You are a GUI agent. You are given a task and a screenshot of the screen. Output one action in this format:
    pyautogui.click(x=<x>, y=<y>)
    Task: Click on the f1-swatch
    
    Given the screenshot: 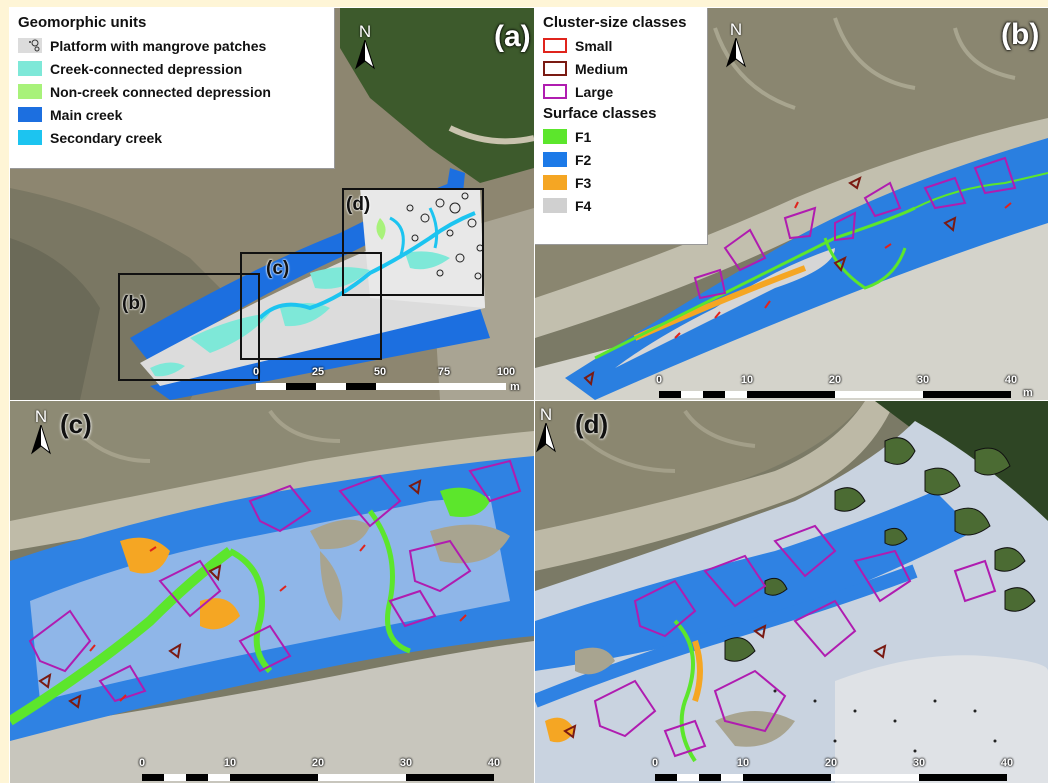 What is the action you would take?
    pyautogui.click(x=555, y=136)
    